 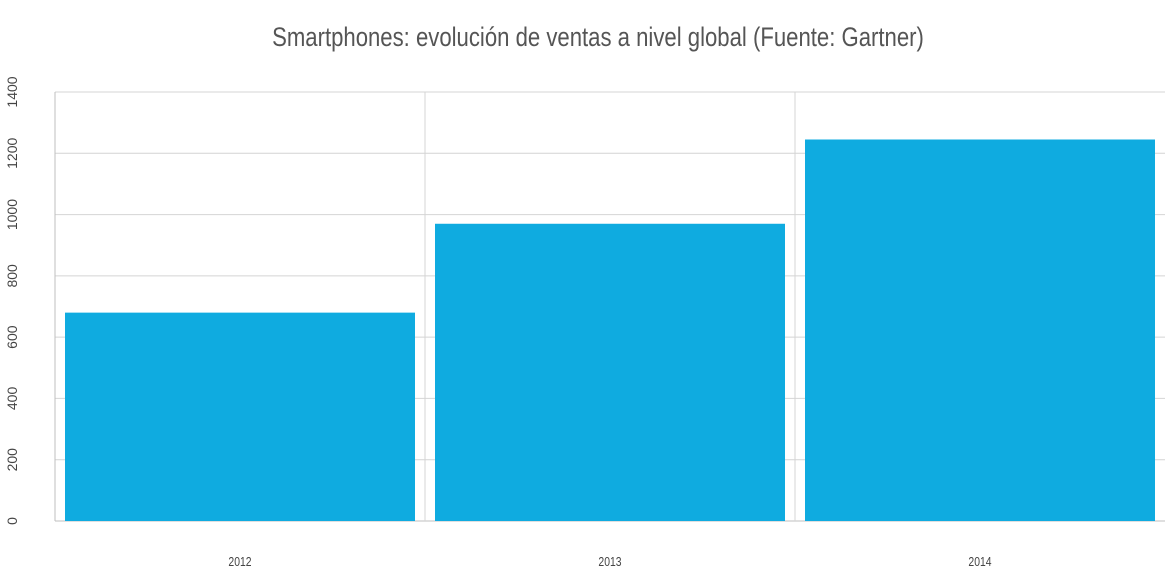 I want to click on x-tick-label: 2013, so click(x=610, y=562).